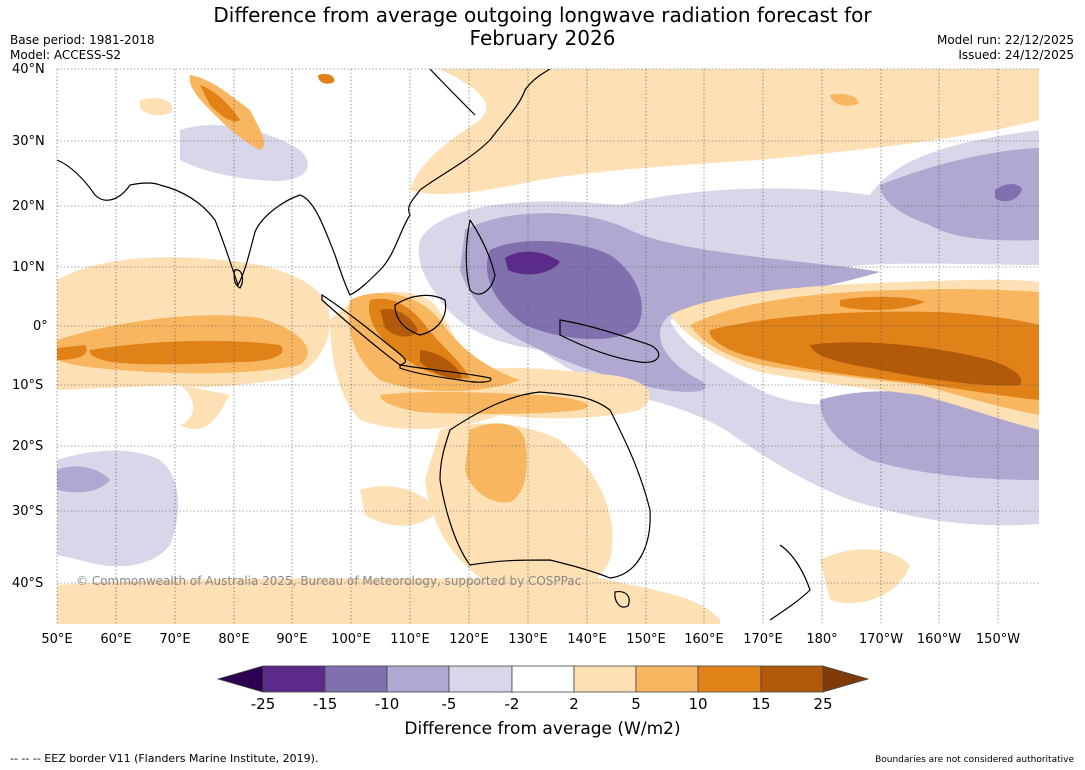 The width and height of the screenshot is (1085, 770). I want to click on lon-label: 130°E, so click(528, 639).